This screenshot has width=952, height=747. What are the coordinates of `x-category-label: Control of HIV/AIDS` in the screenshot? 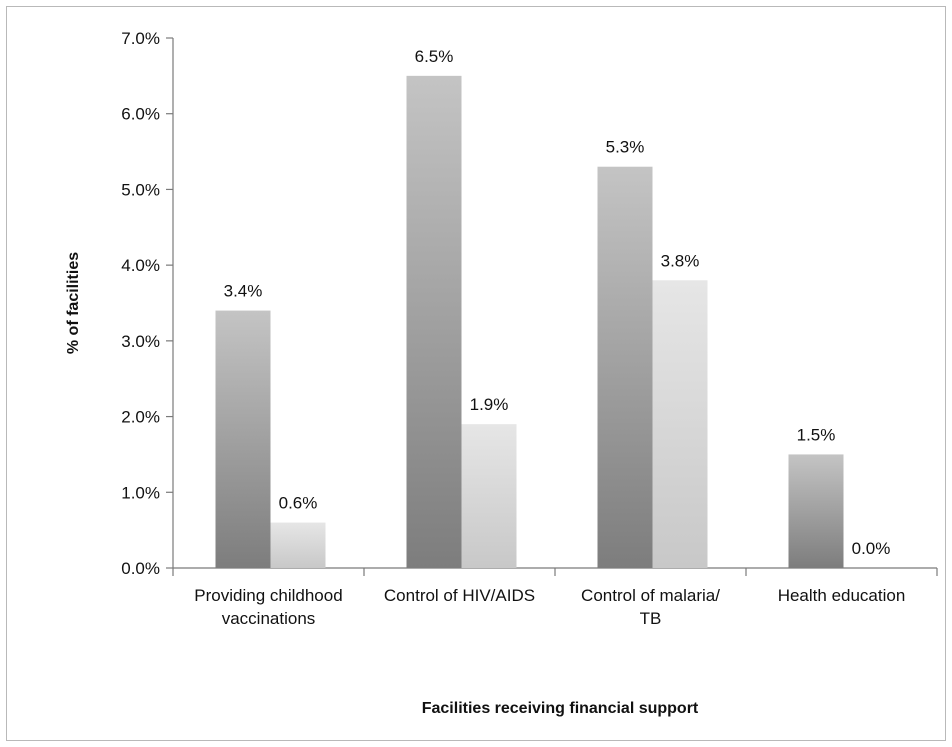 It's located at (459, 595).